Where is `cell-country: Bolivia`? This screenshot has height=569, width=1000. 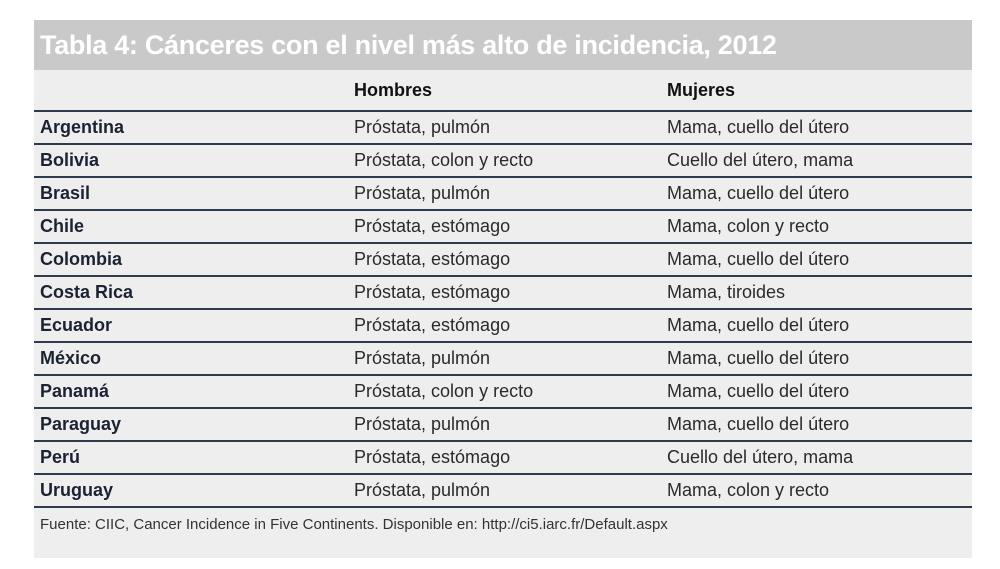
cell-country: Bolivia is located at coordinates (70, 160).